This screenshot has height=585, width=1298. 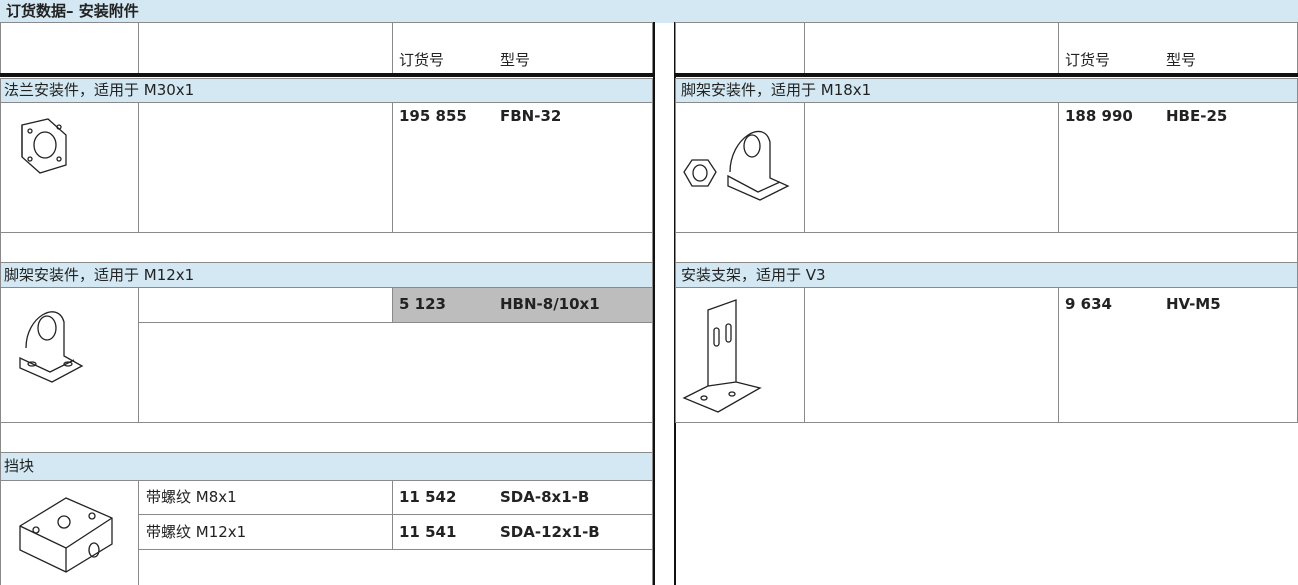 What do you see at coordinates (19, 466) in the screenshot?
I see `section-title: 挡块` at bounding box center [19, 466].